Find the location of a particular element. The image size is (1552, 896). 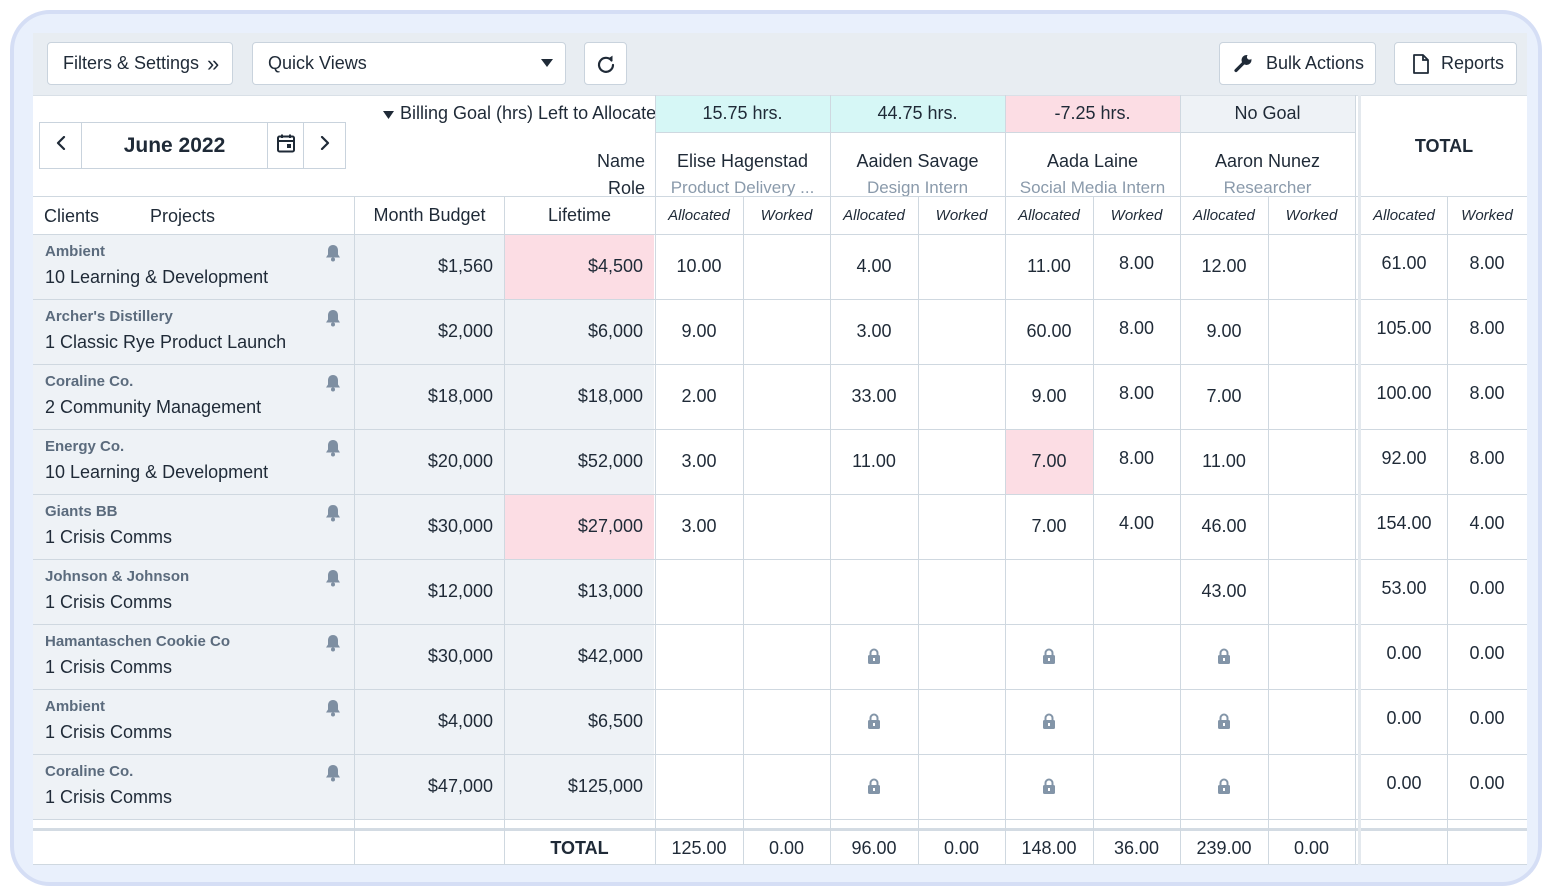

client-name: Hamantaschen Cookie Co is located at coordinates (138, 641).